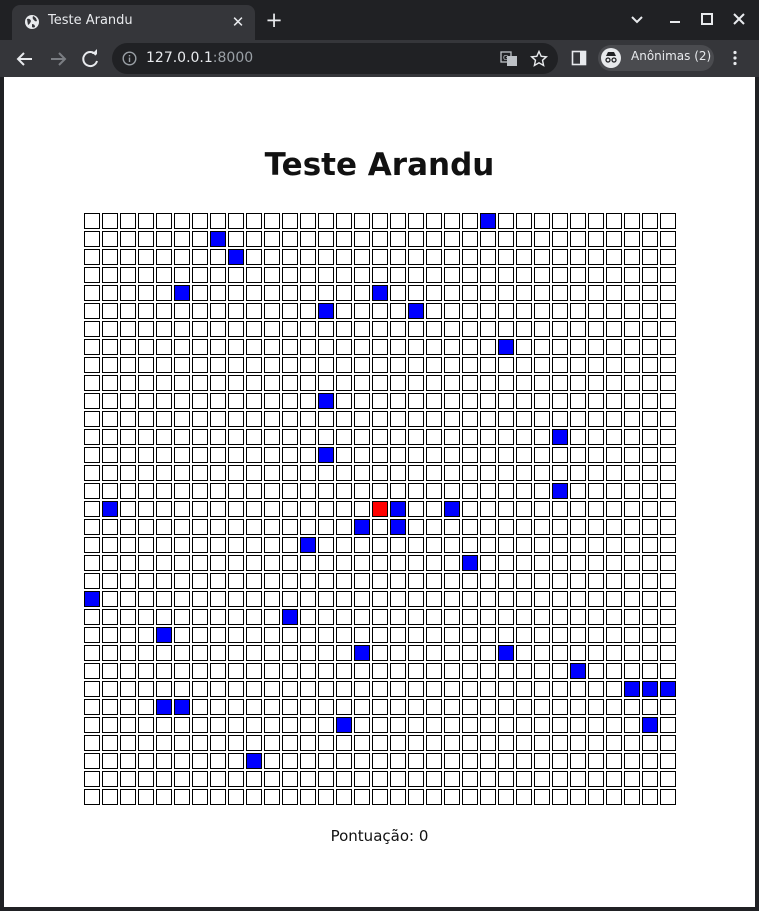 The image size is (759, 911). I want to click on url-text: 127.0.0.1:8000, so click(199, 58).